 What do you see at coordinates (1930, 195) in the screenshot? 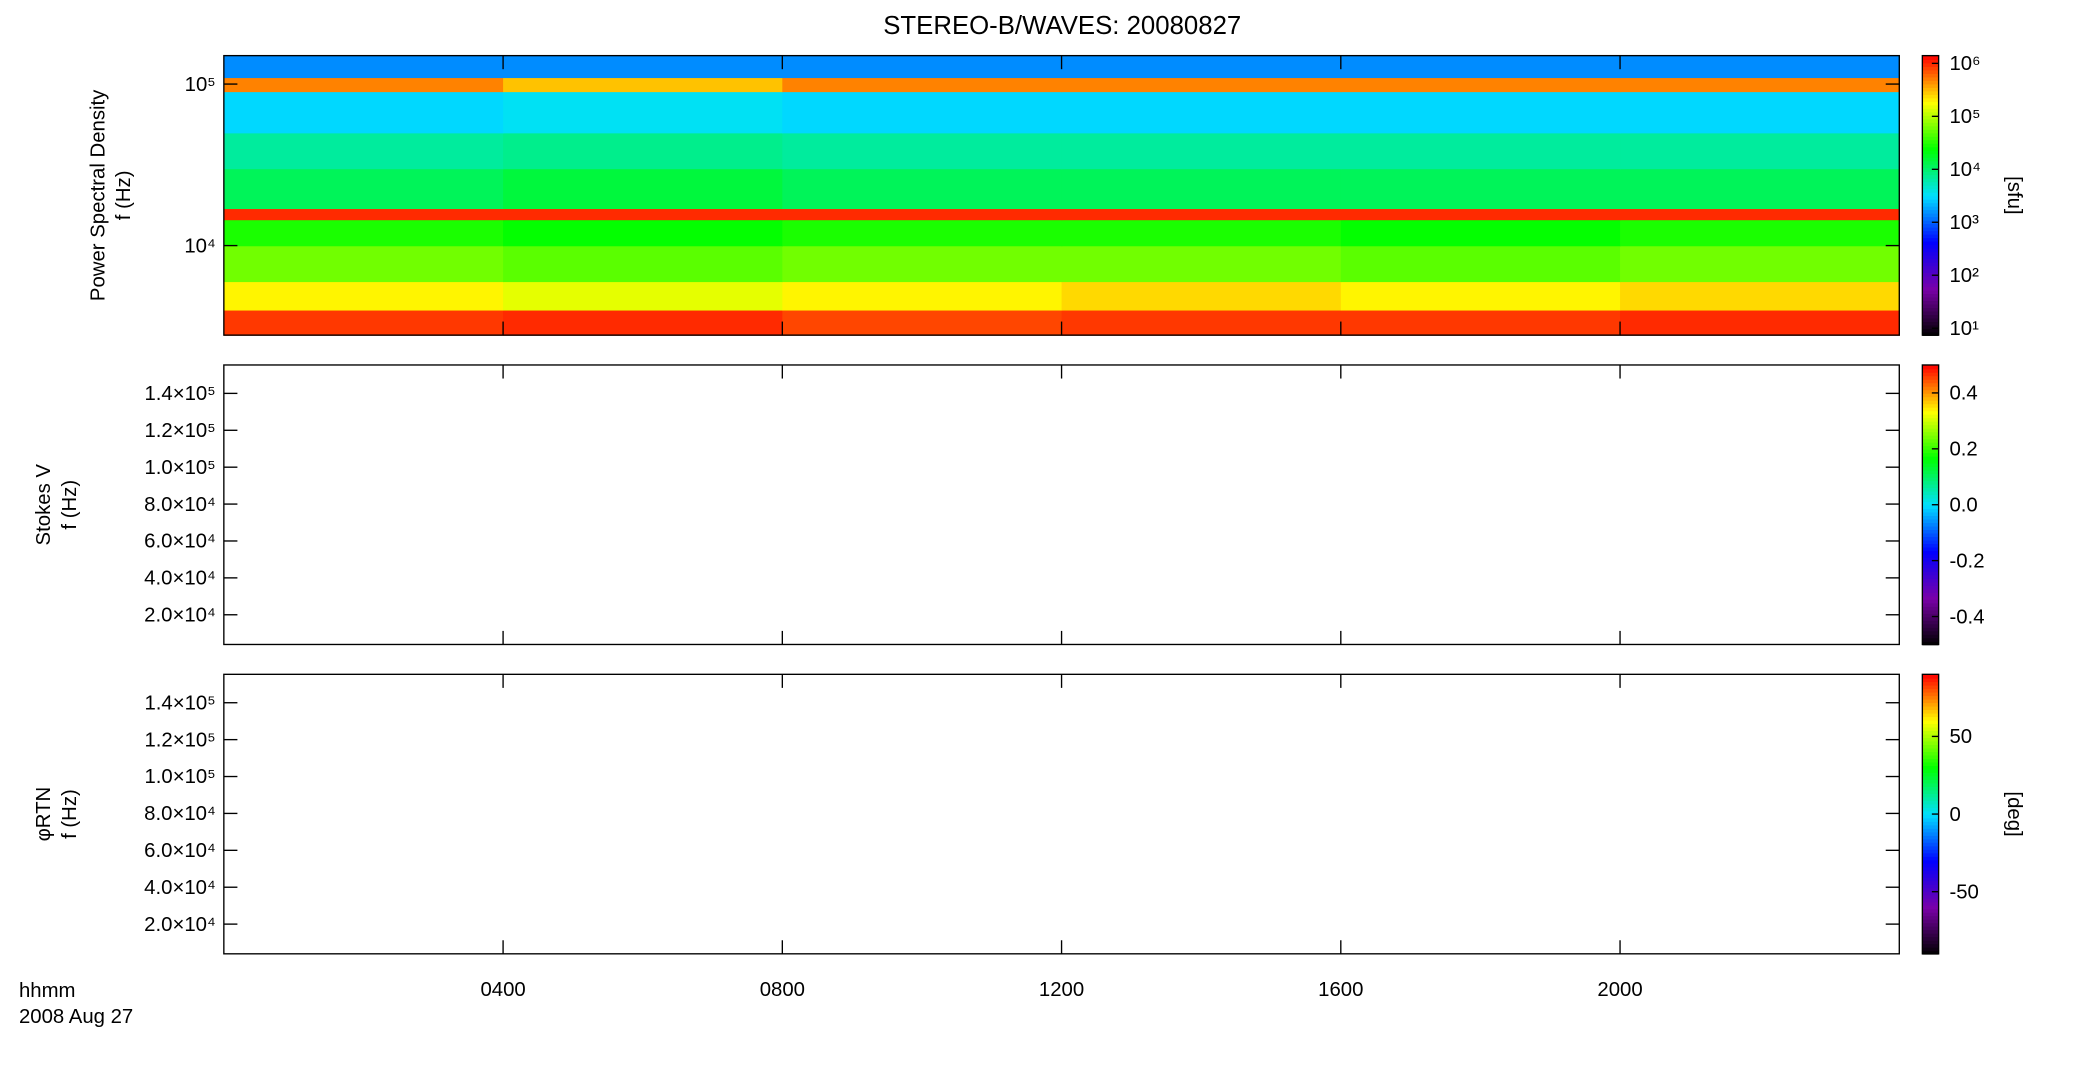
I see `colorbar-frame` at bounding box center [1930, 195].